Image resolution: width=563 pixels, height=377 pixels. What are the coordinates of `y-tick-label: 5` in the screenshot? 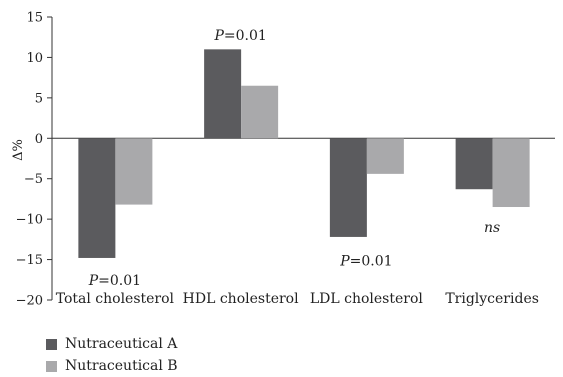 It's located at (39, 98).